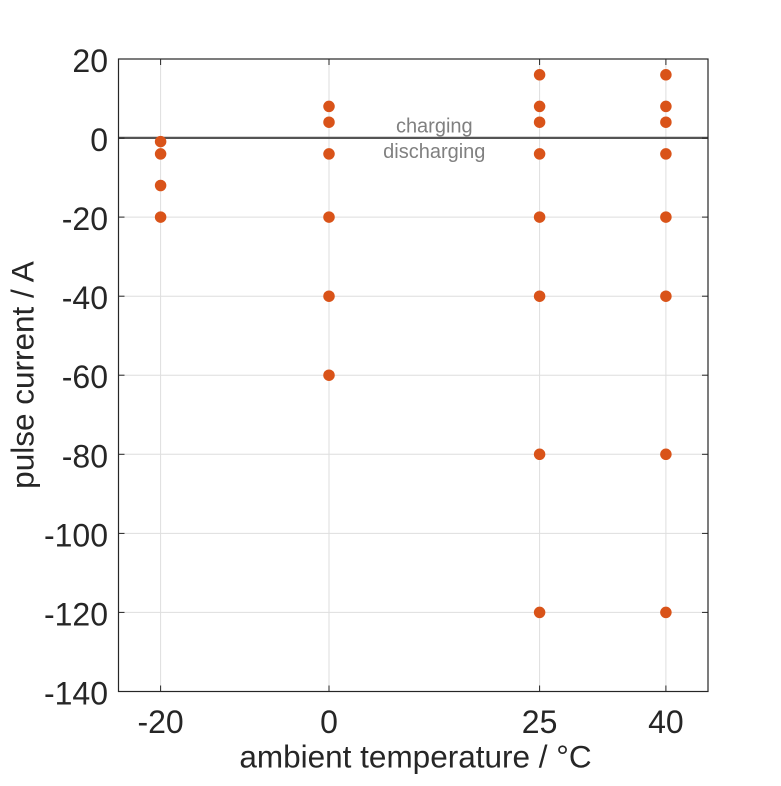 Image resolution: width=781 pixels, height=786 pixels. I want to click on svg-text: pulse current / A, so click(22, 375).